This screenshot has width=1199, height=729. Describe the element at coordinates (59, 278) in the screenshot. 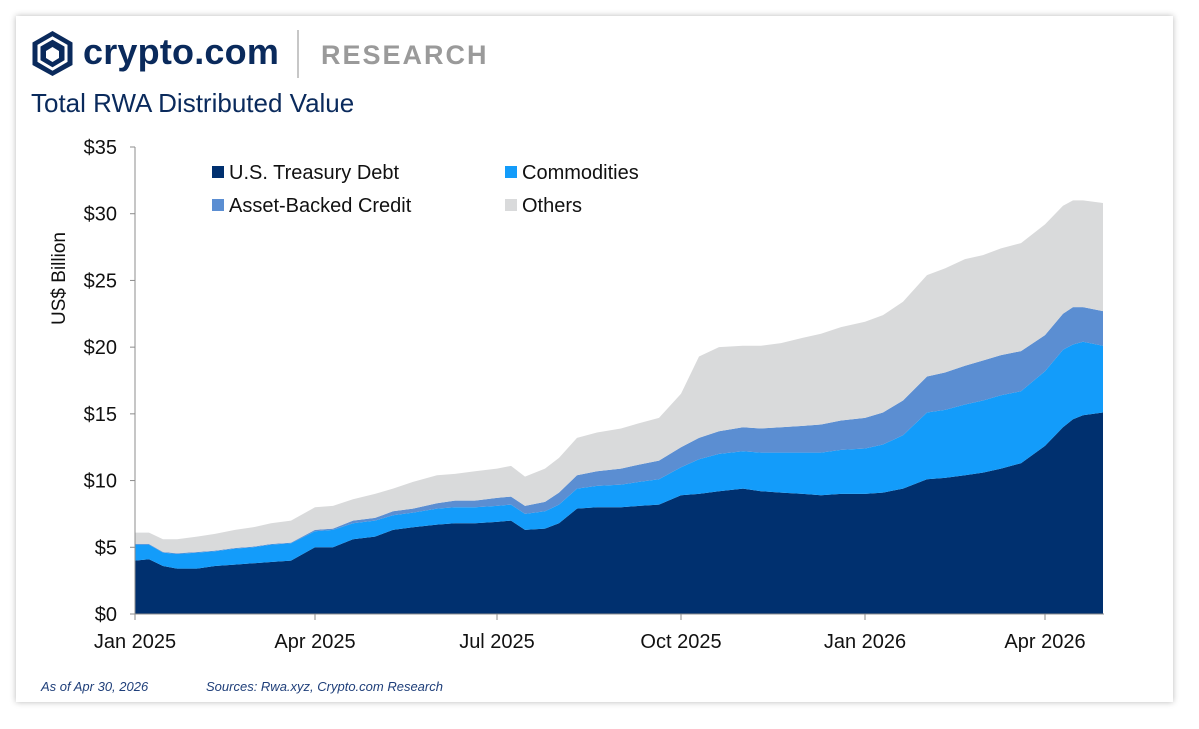

I see `y-axis-title: US$ Billion` at that location.